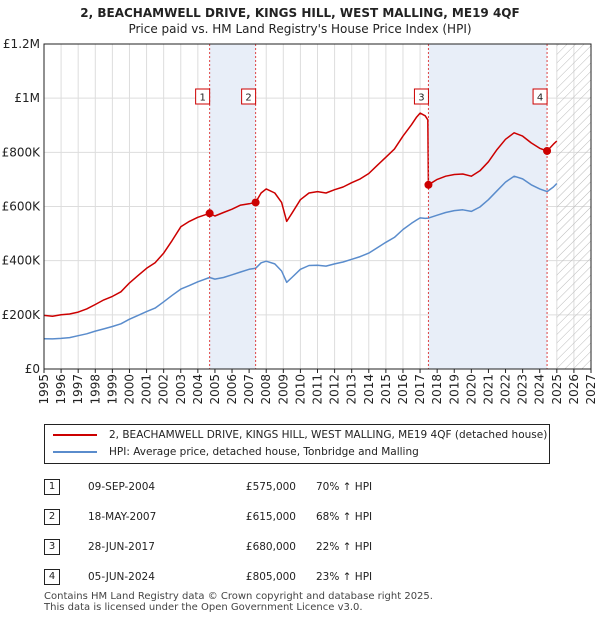  I want to click on sale-date: 18-MAY-2007, so click(122, 517).